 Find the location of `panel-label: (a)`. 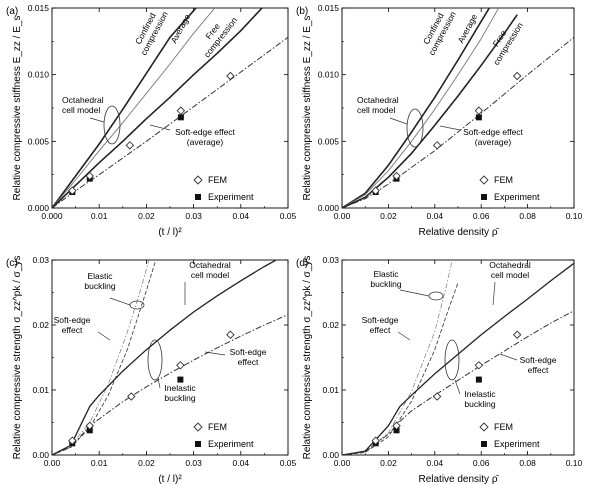

panel-label: (a) is located at coordinates (12, 11).